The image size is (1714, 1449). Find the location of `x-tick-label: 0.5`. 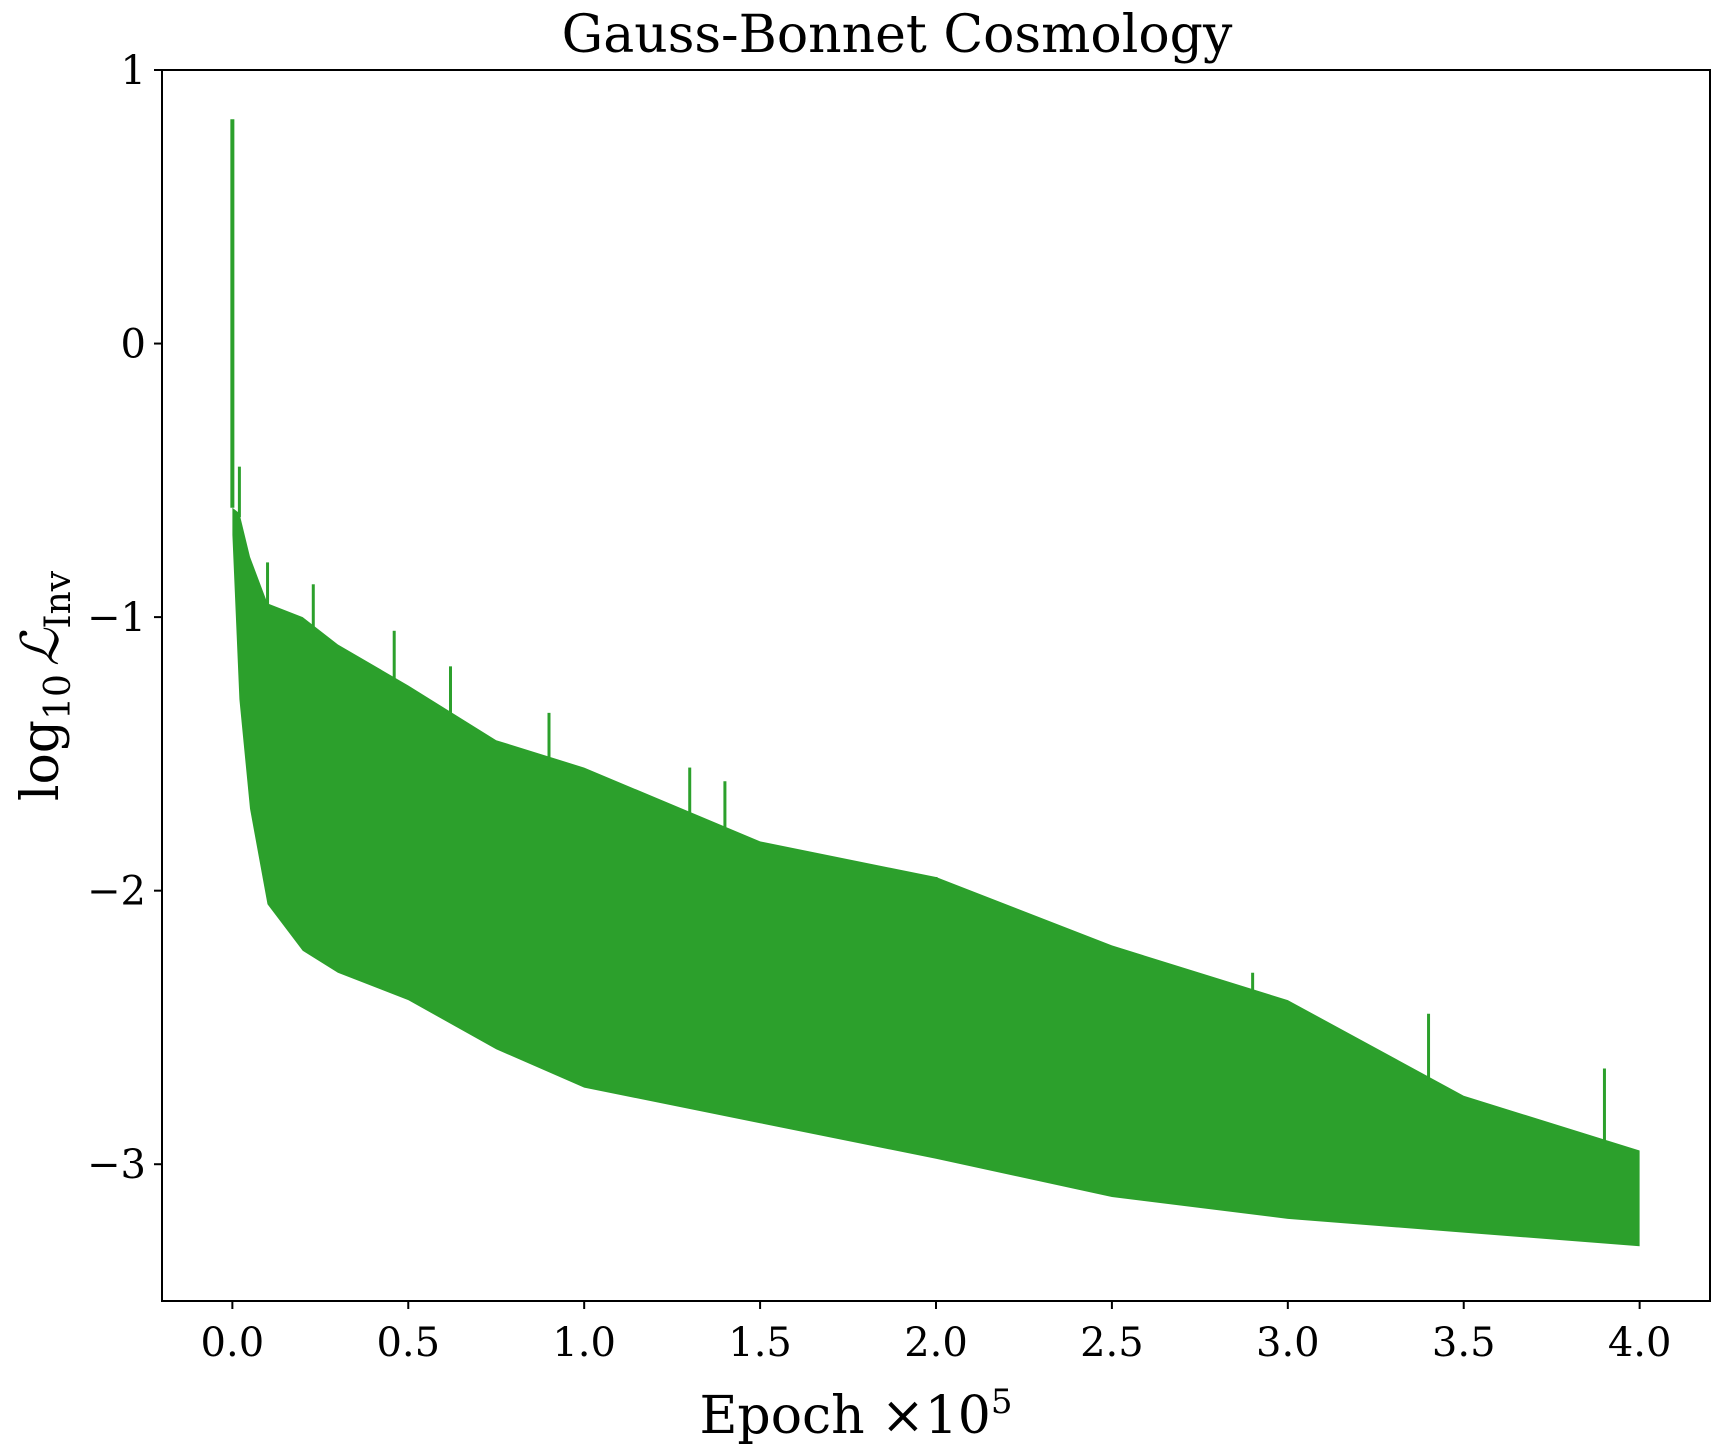

x-tick-label: 0.5 is located at coordinates (408, 1343).